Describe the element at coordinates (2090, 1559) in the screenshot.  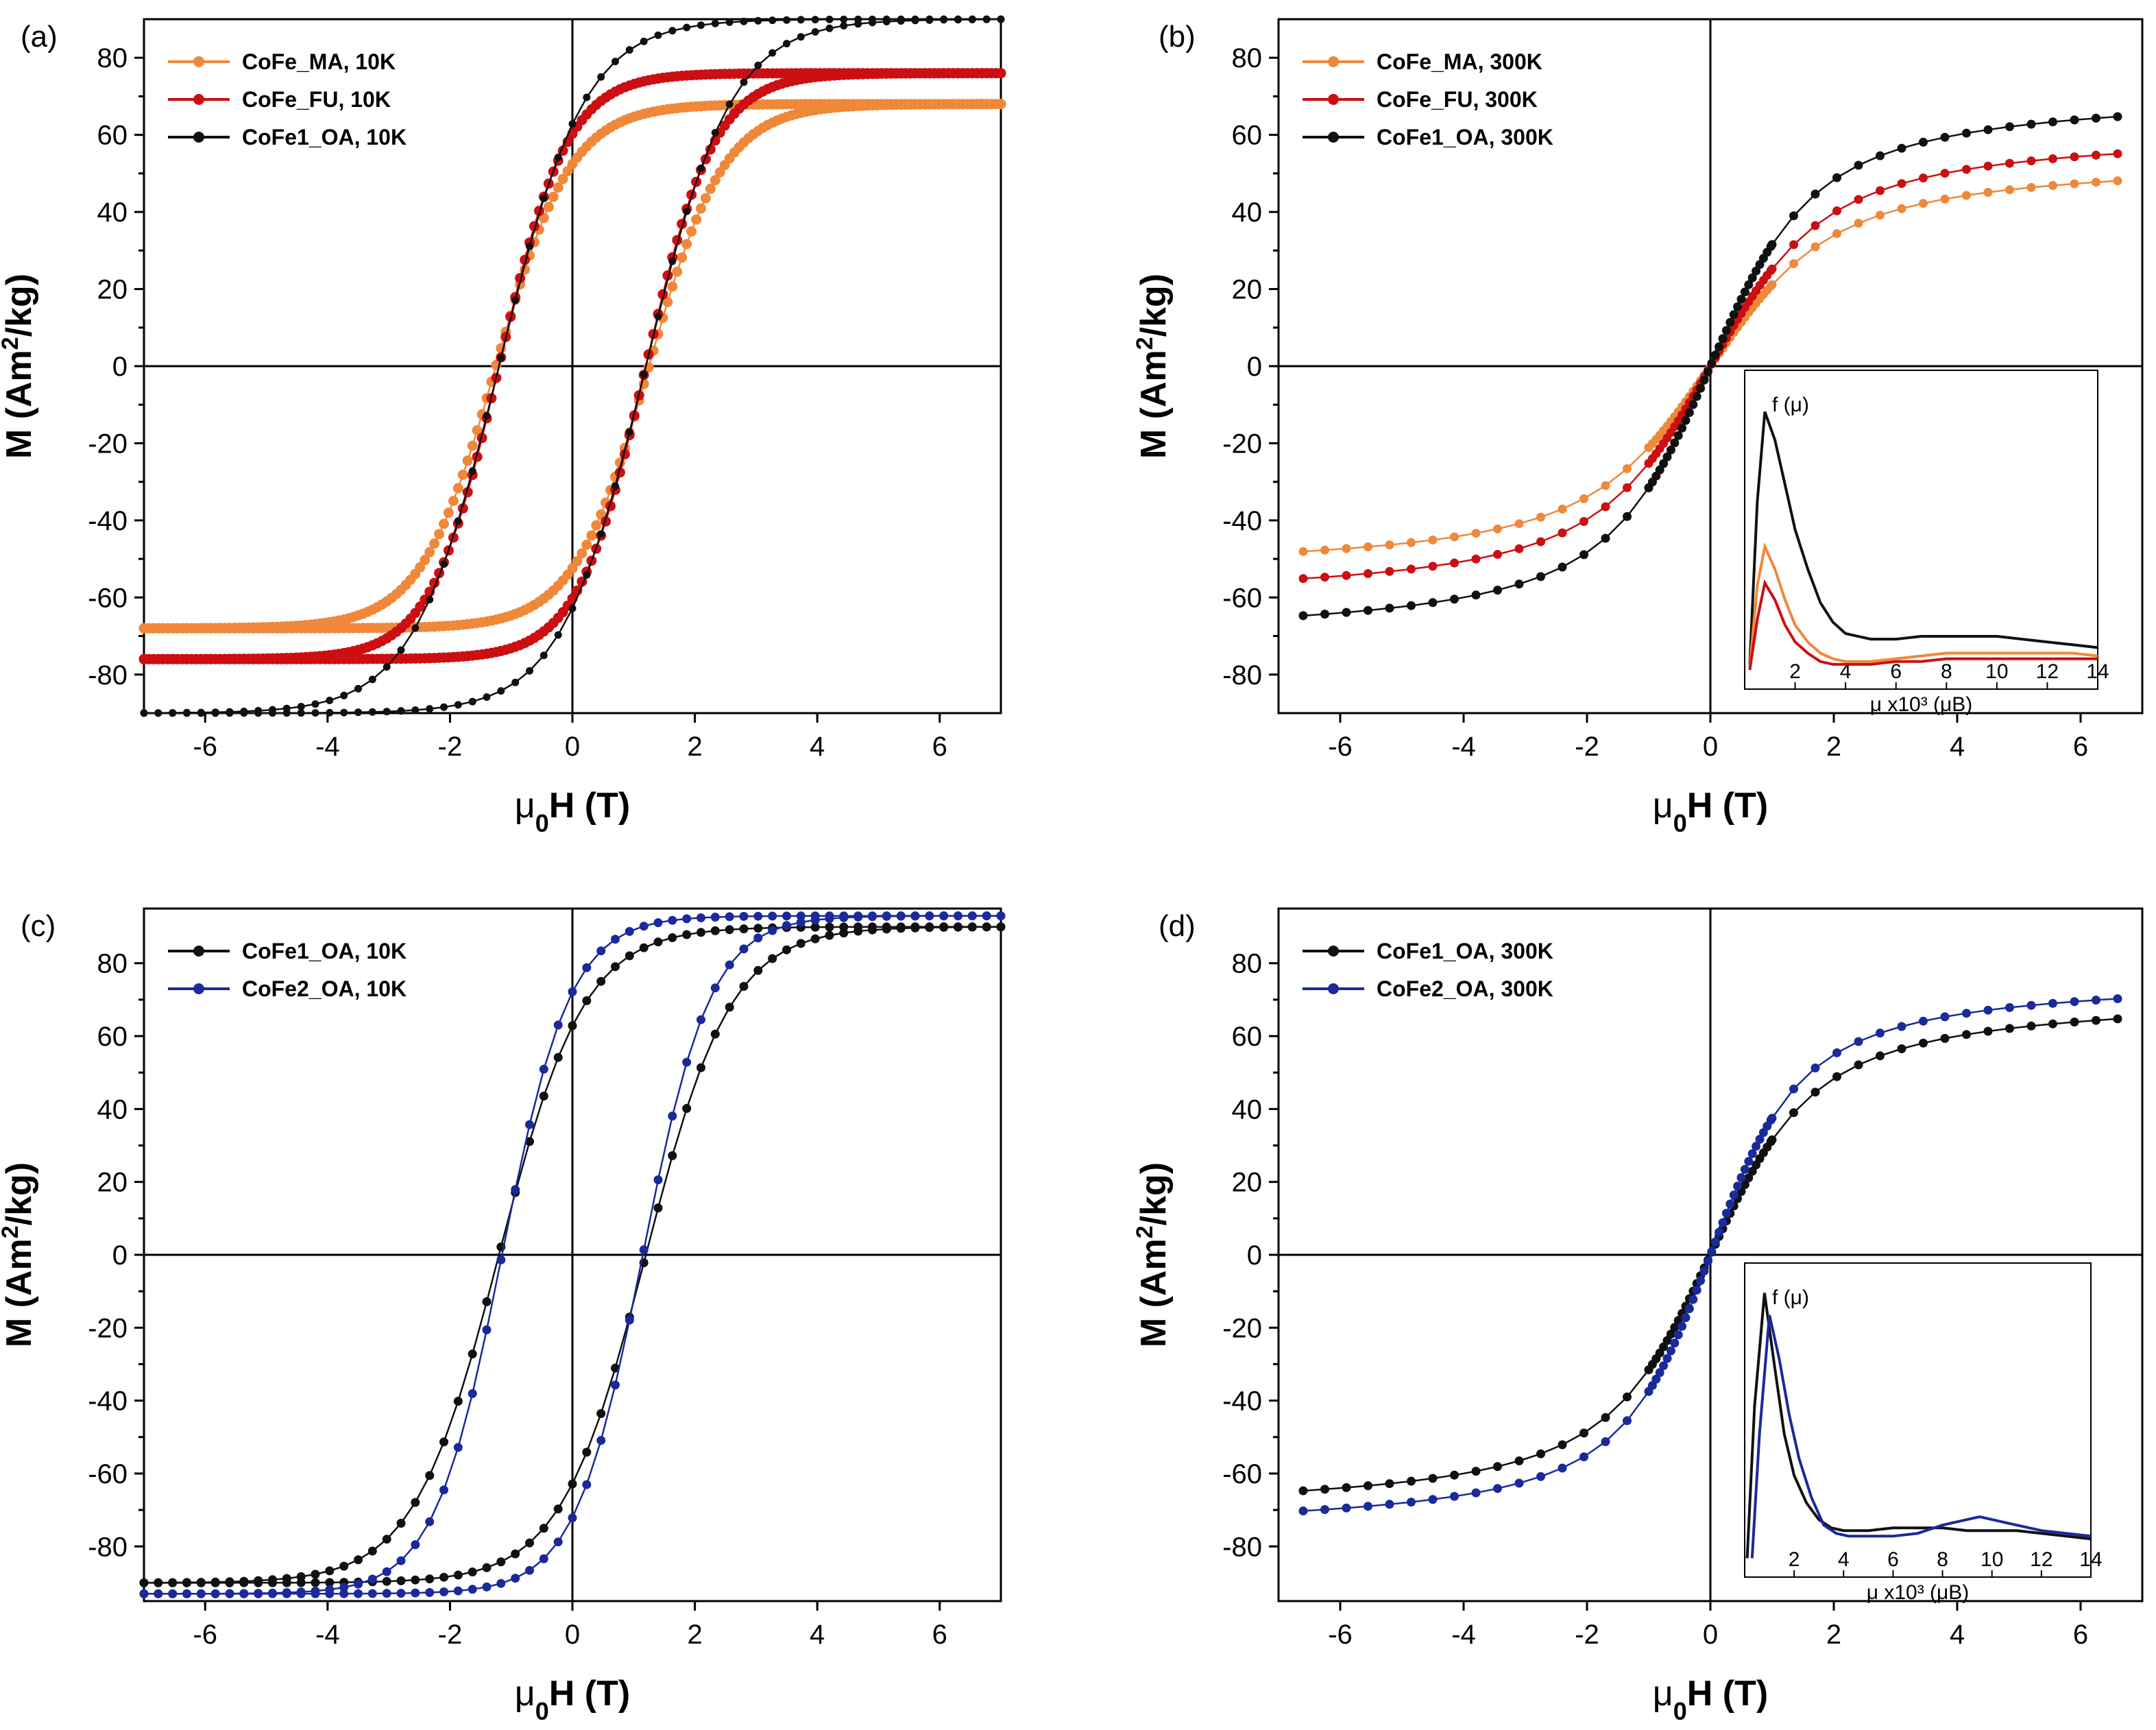
I see `inset-x-tick-label: 14` at that location.